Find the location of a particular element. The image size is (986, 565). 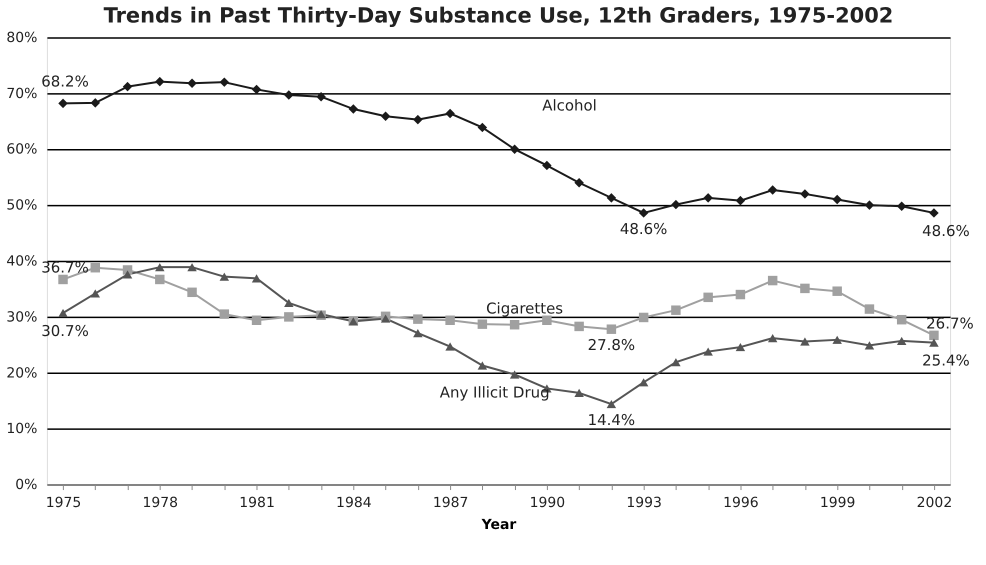

y-tick-label: 80% is located at coordinates (22, 38).